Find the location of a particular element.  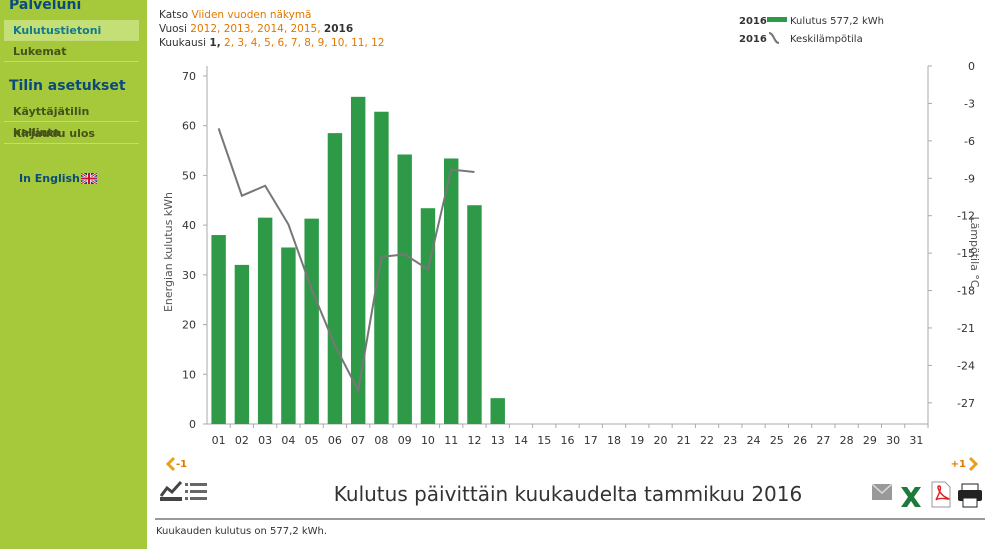

x-tick-label: 11 is located at coordinates (451, 440).